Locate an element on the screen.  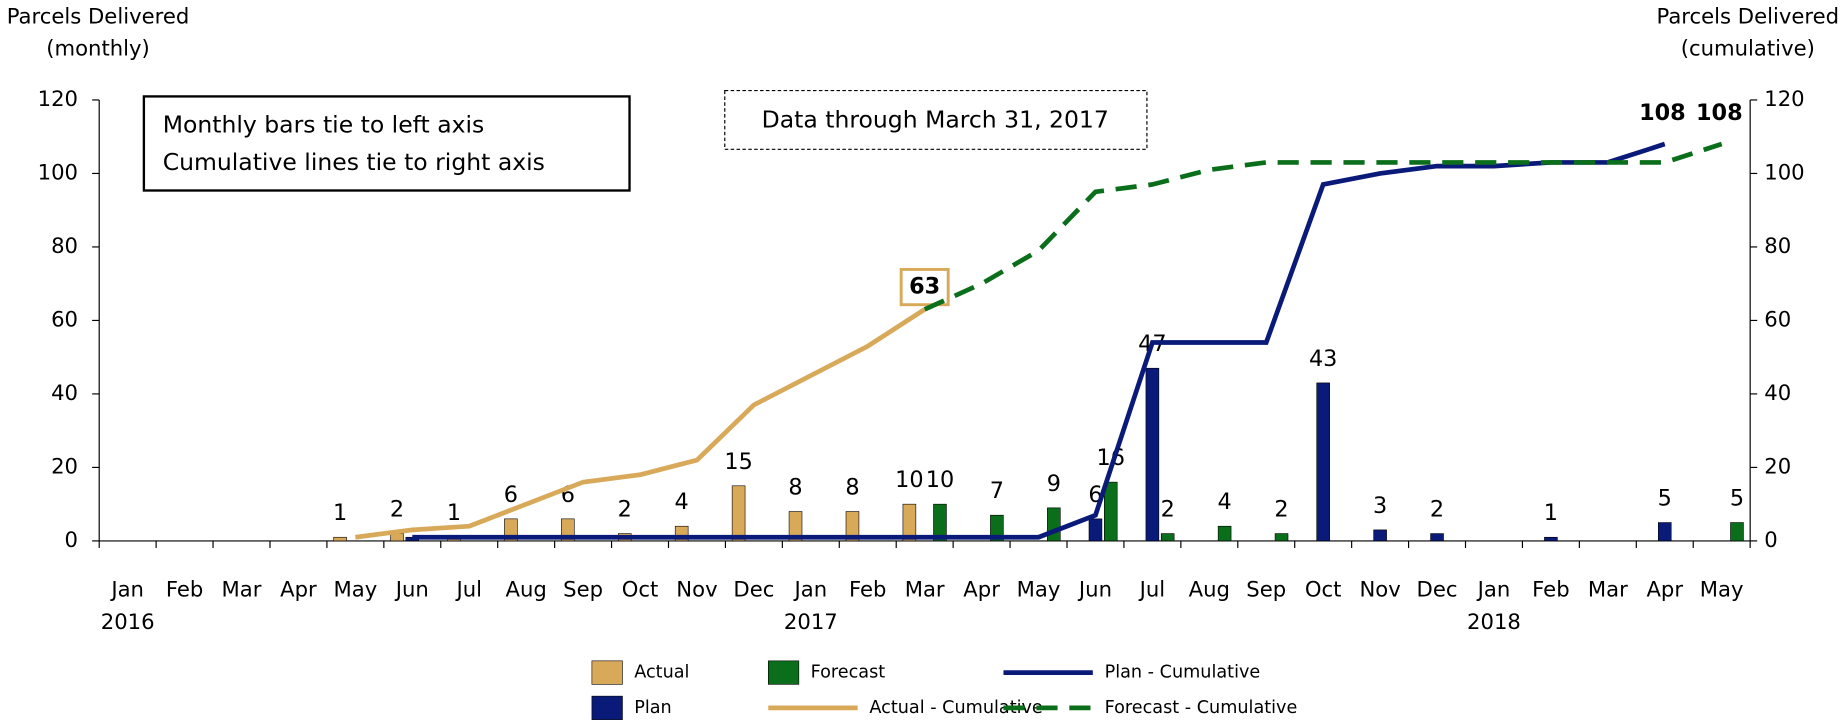
y2-tick-label: 40 is located at coordinates (1777, 392).